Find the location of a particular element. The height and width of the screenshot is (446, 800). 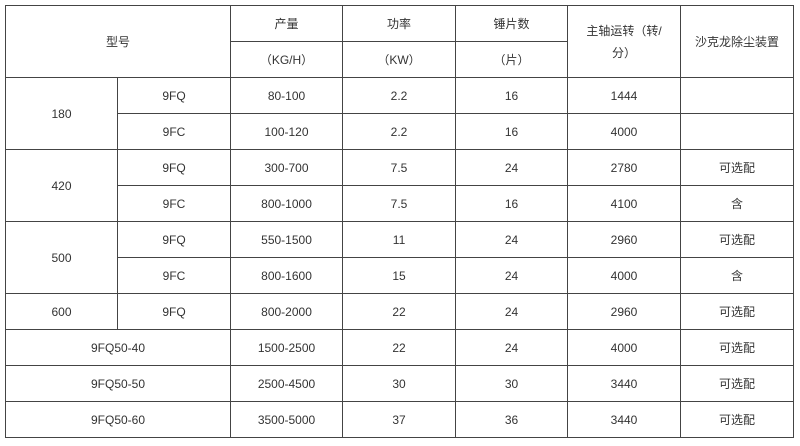

header-output-unit: （KG/H） is located at coordinates (287, 59).